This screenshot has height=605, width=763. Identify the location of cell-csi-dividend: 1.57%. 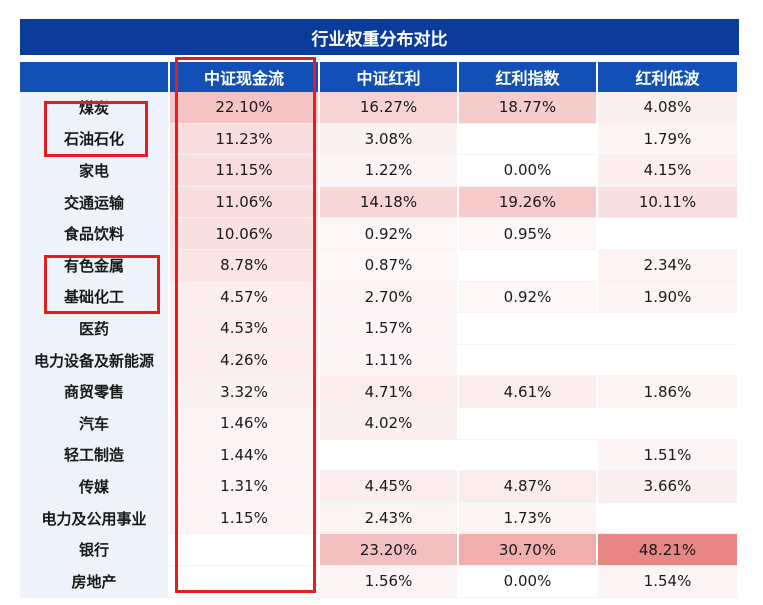
(389, 329).